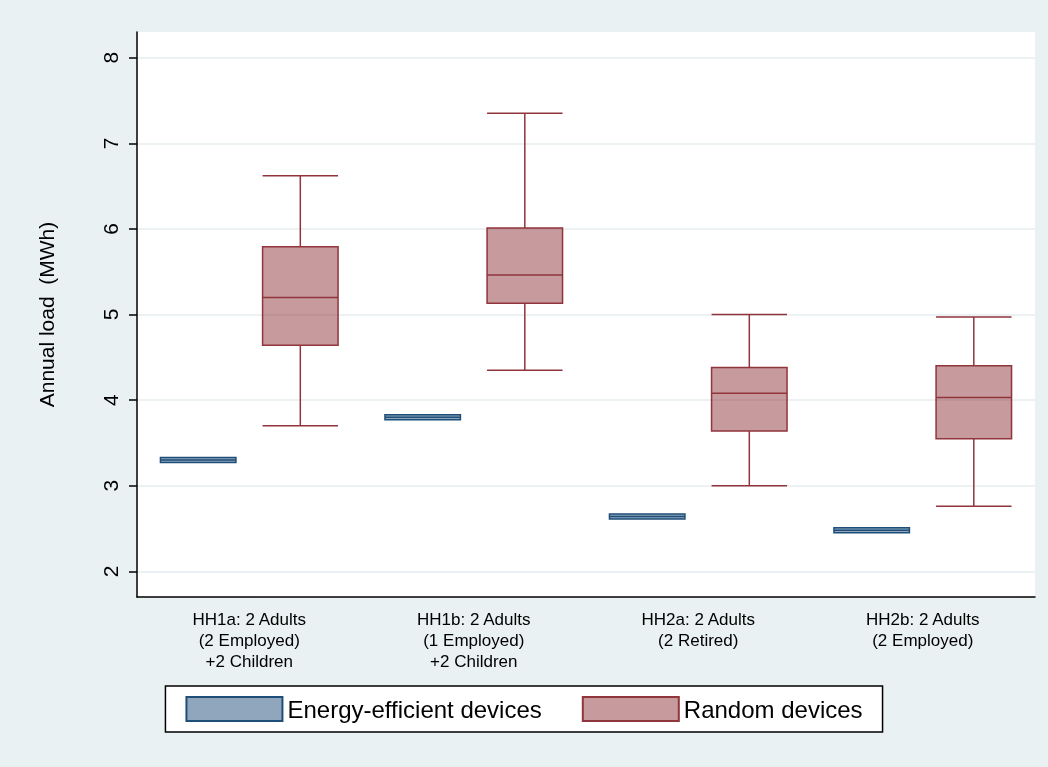 Image resolution: width=1048 pixels, height=767 pixels. What do you see at coordinates (249, 640) in the screenshot?
I see `x-tick-label: HH1a: 2 Adults (2 Employed) +2 Children` at bounding box center [249, 640].